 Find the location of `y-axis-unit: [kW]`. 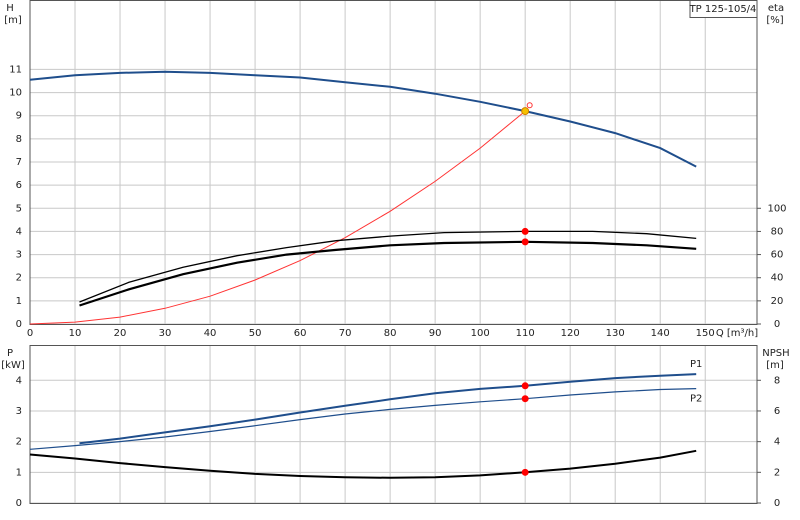

y-axis-unit: [kW] is located at coordinates (13, 365).